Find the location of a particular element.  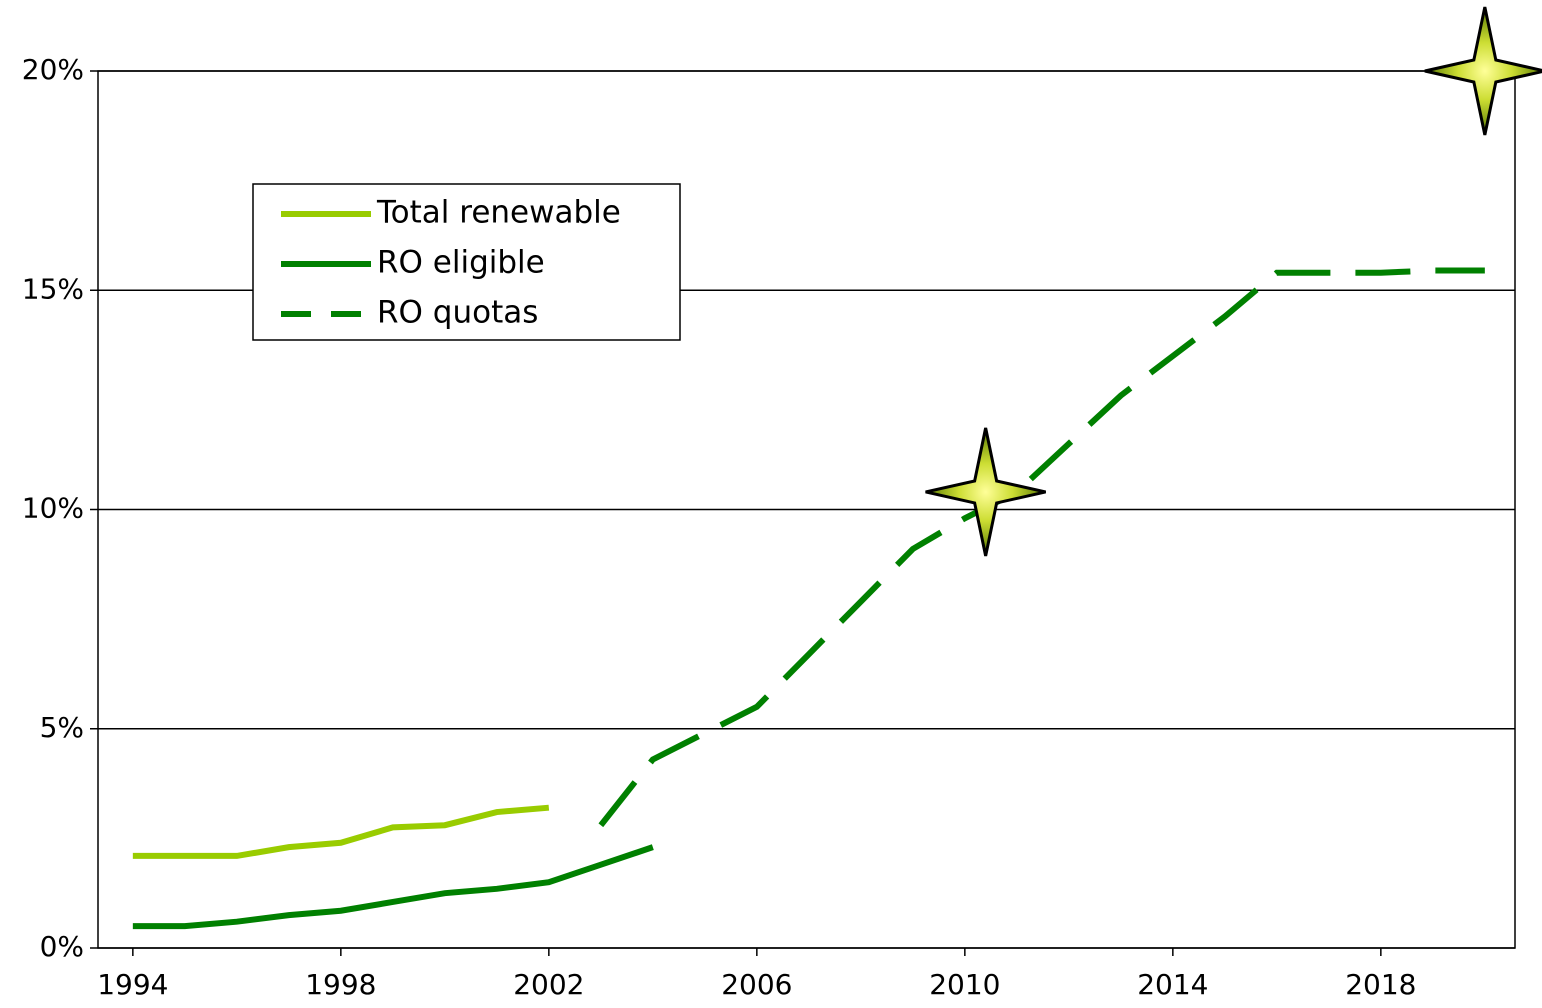

y-tick-label: 15% is located at coordinates (53, 288).